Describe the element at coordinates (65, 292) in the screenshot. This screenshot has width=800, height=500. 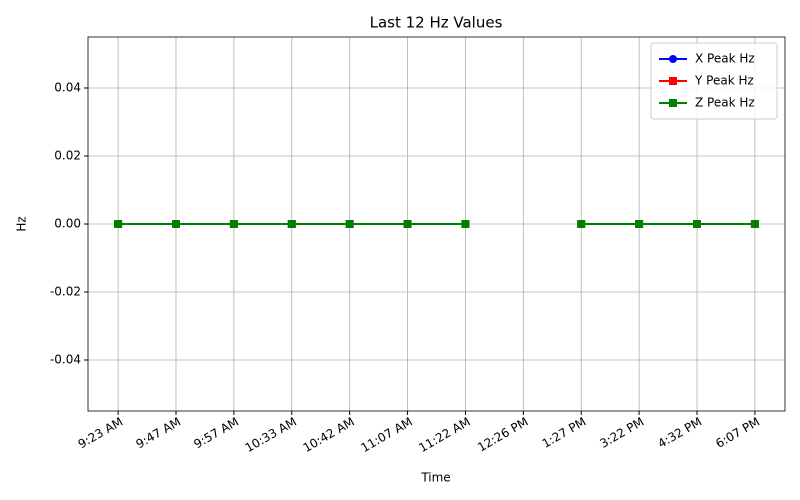
I see `y-tick-label: -0.02` at that location.